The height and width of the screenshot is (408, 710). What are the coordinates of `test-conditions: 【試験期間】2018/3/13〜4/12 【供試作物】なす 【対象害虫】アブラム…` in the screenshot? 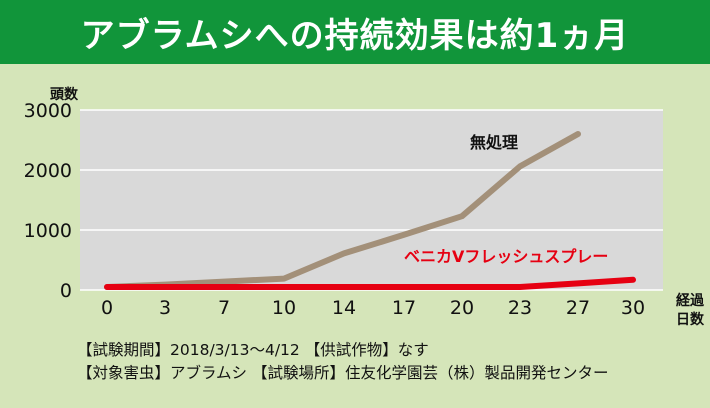 It's located at (387, 362).